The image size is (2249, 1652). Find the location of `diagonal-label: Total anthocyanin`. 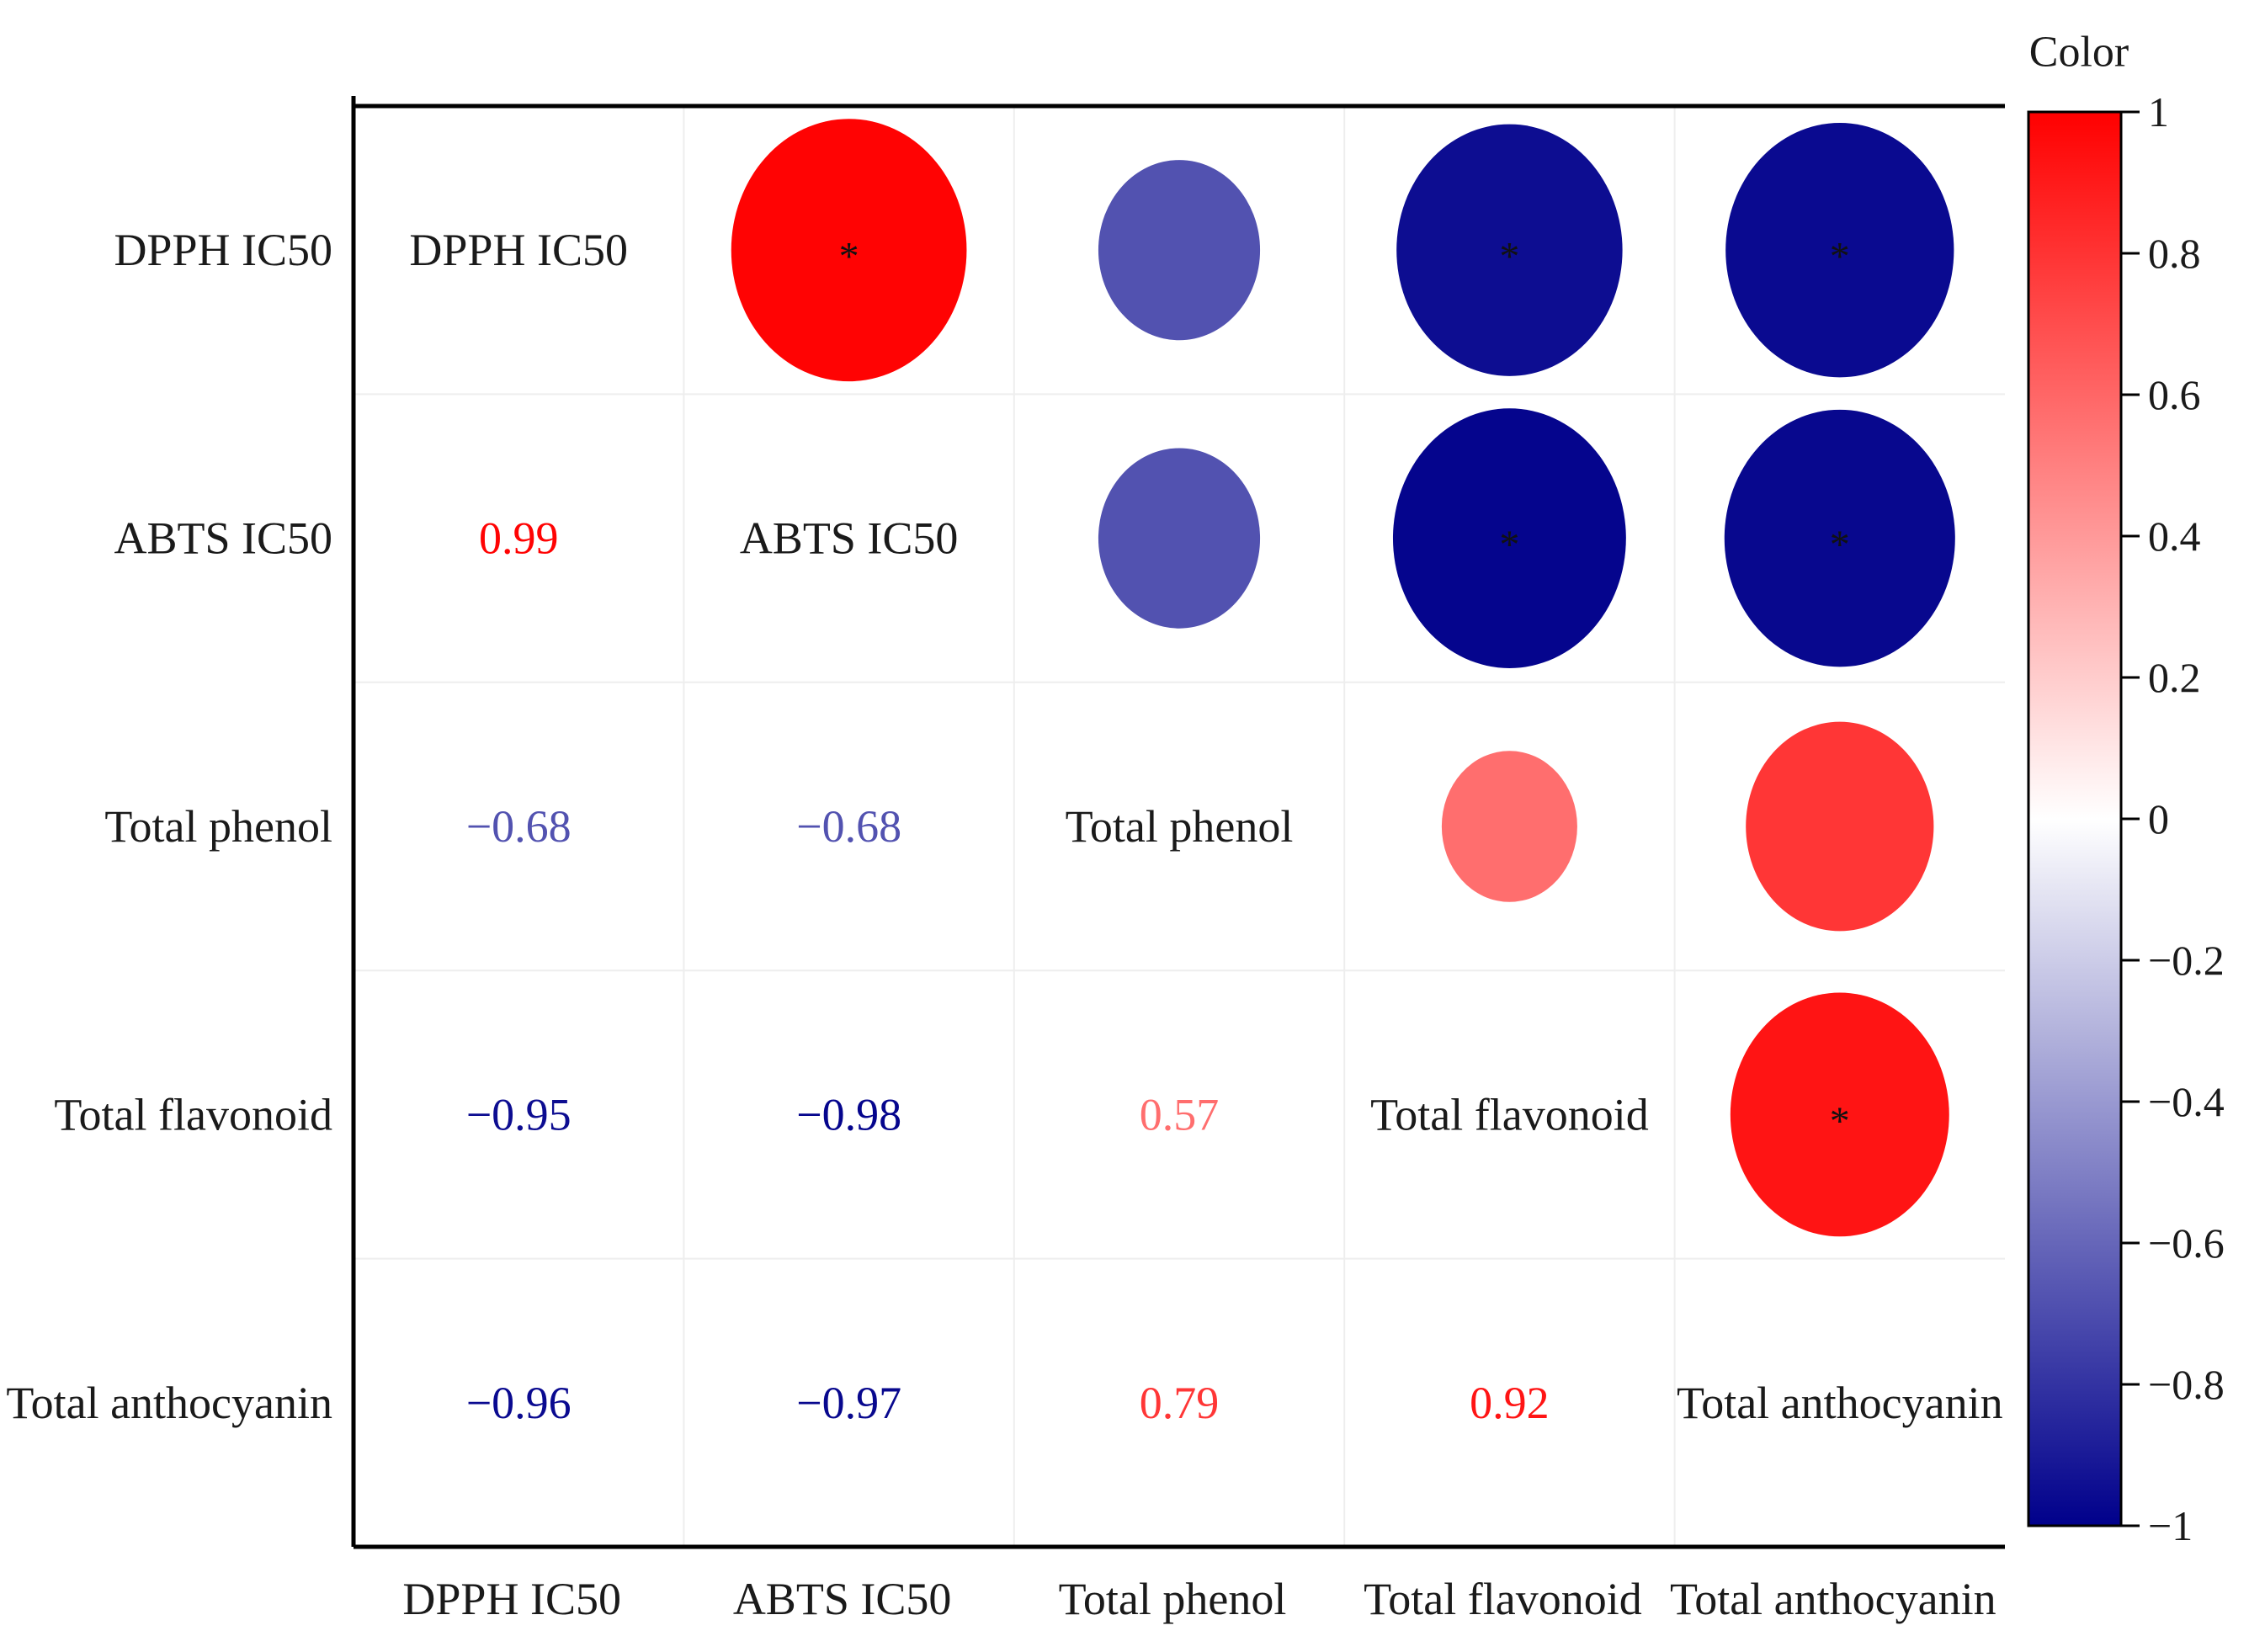

diagonal-label: Total anthocyanin is located at coordinates (1840, 1403).